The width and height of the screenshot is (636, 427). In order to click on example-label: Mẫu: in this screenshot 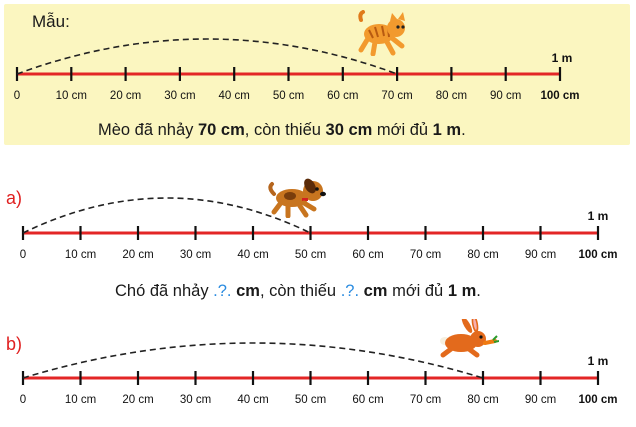, I will do `click(51, 21)`.